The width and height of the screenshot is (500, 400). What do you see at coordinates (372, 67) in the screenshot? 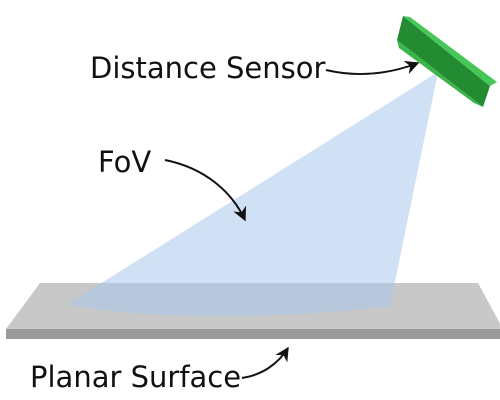
I see `distance-sensor-arrow` at bounding box center [372, 67].